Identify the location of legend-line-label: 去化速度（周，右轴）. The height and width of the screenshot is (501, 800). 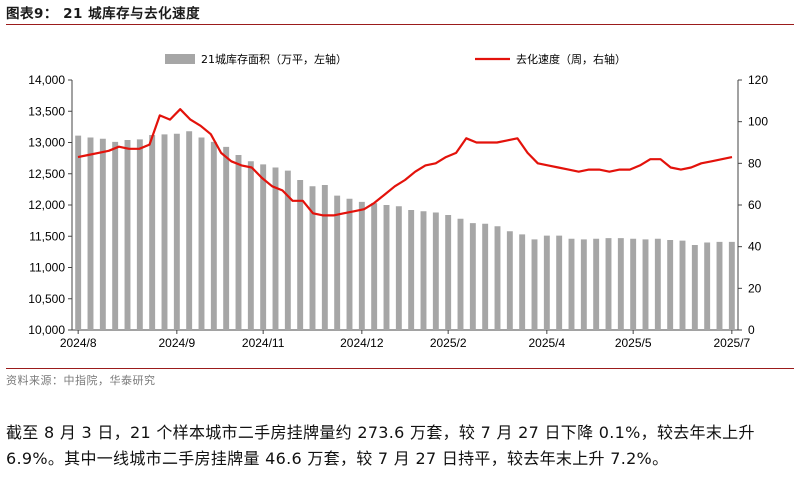
(571, 59).